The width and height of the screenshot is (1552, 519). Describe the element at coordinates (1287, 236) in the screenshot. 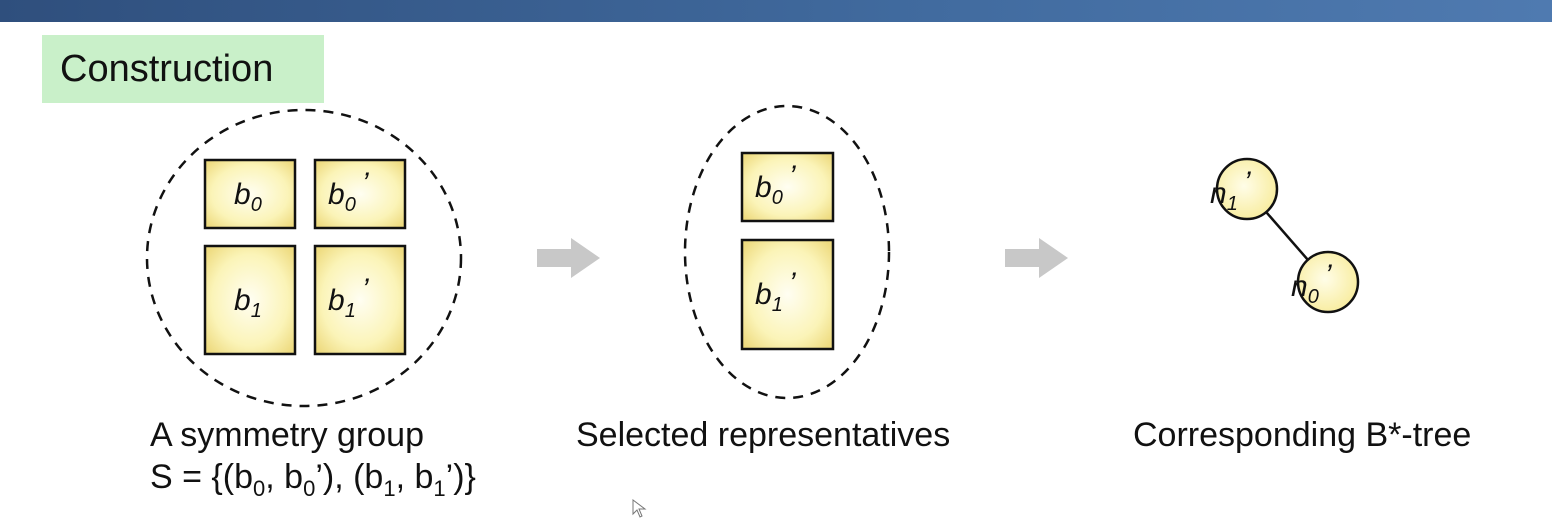

I see `tree-edge` at that location.